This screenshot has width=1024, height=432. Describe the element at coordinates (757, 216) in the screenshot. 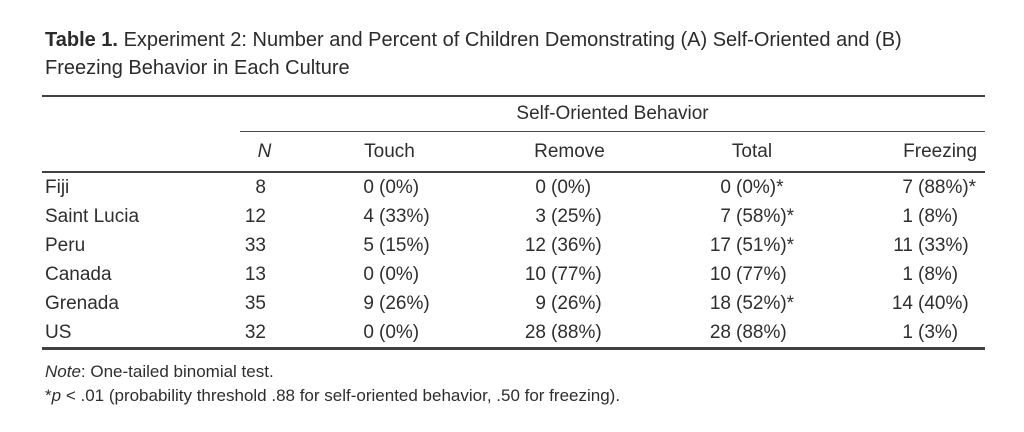

I see `cell-total: 7 (58%)*` at that location.